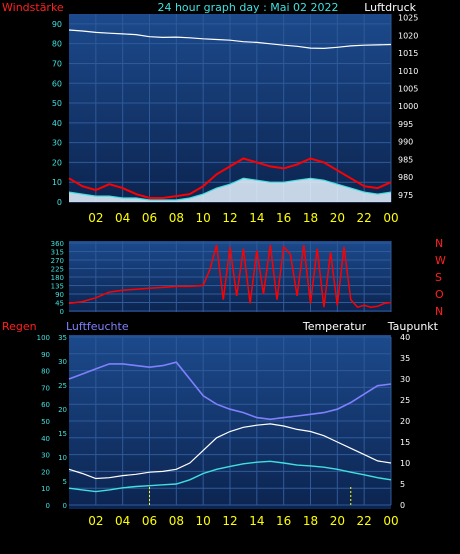 This screenshot has width=460, height=554. I want to click on y2-tick-label: 1015, so click(408, 53).